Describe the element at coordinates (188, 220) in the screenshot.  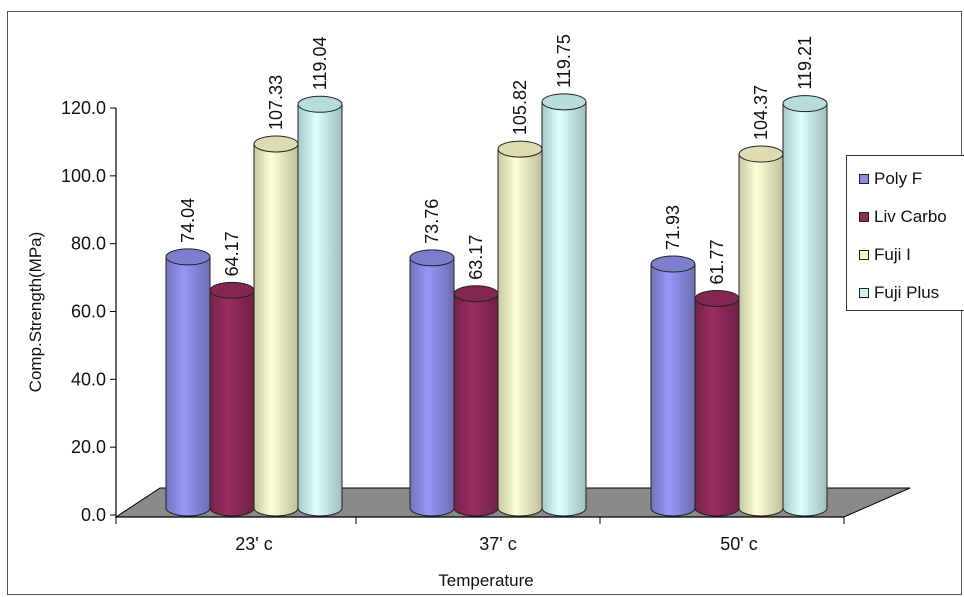
I see `data-label: 74.04` at that location.